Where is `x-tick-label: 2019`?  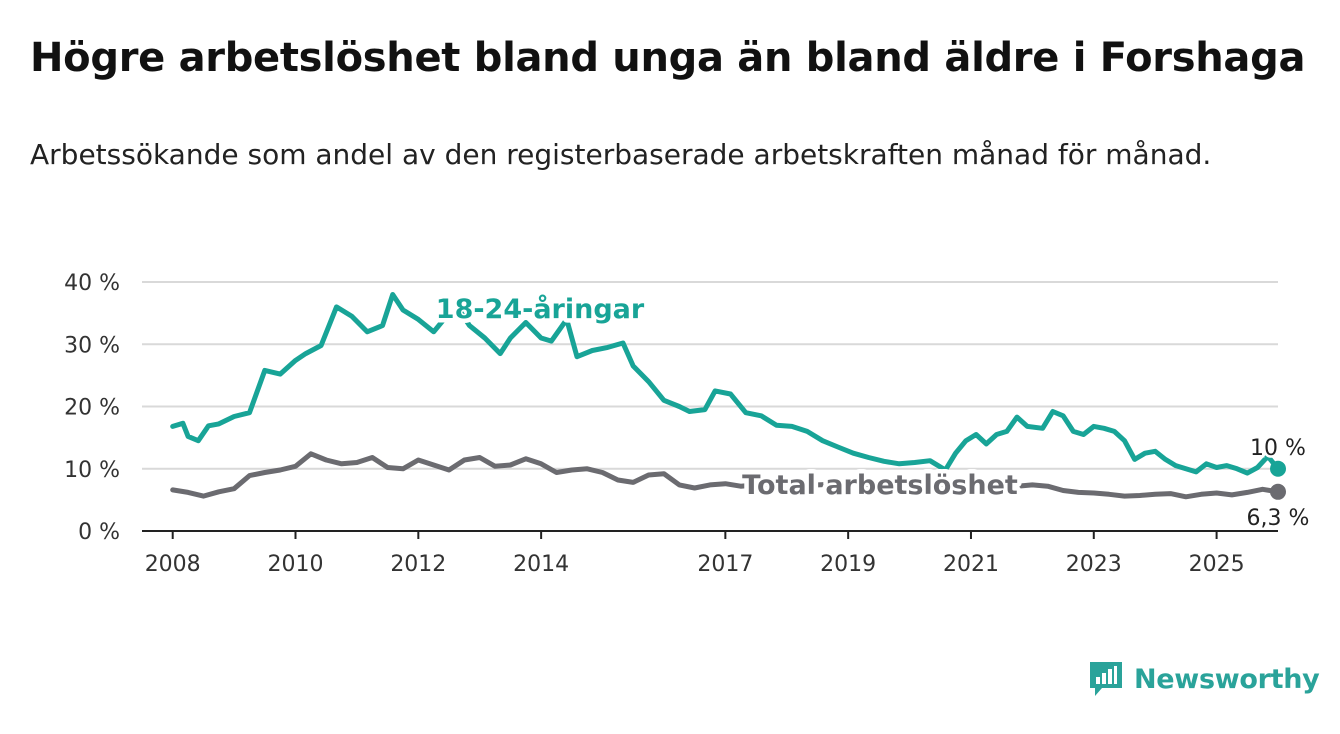 x-tick-label: 2019 is located at coordinates (848, 564).